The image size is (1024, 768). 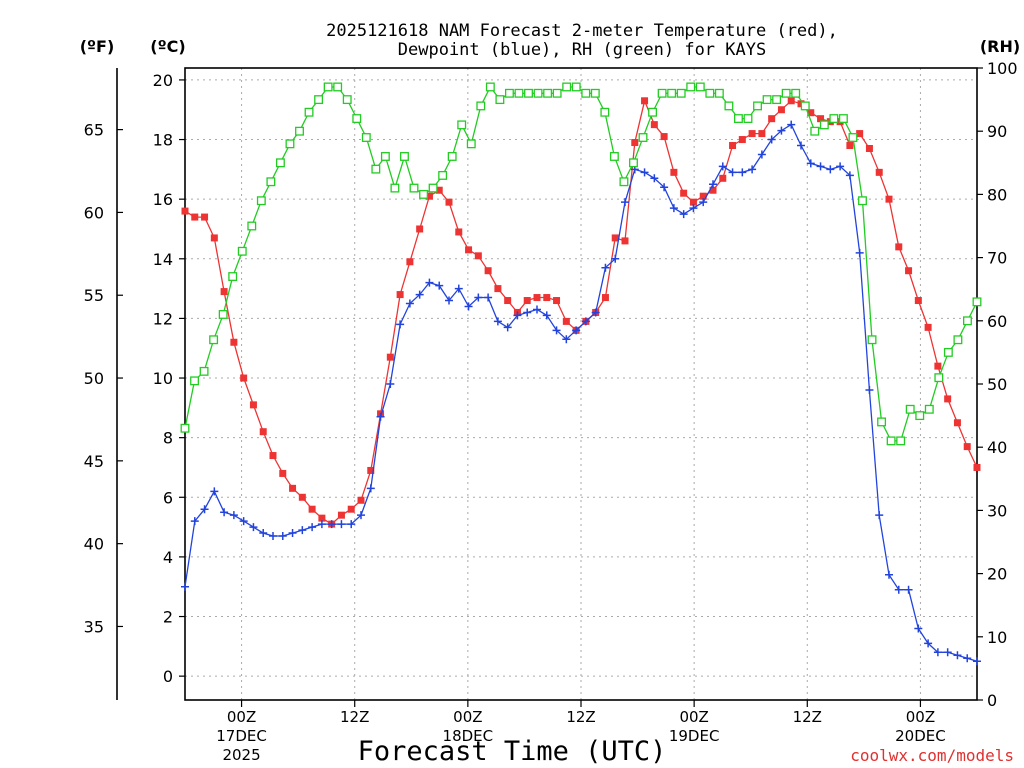 I want to click on celsius-tick-label: 8, so click(x=168, y=438).